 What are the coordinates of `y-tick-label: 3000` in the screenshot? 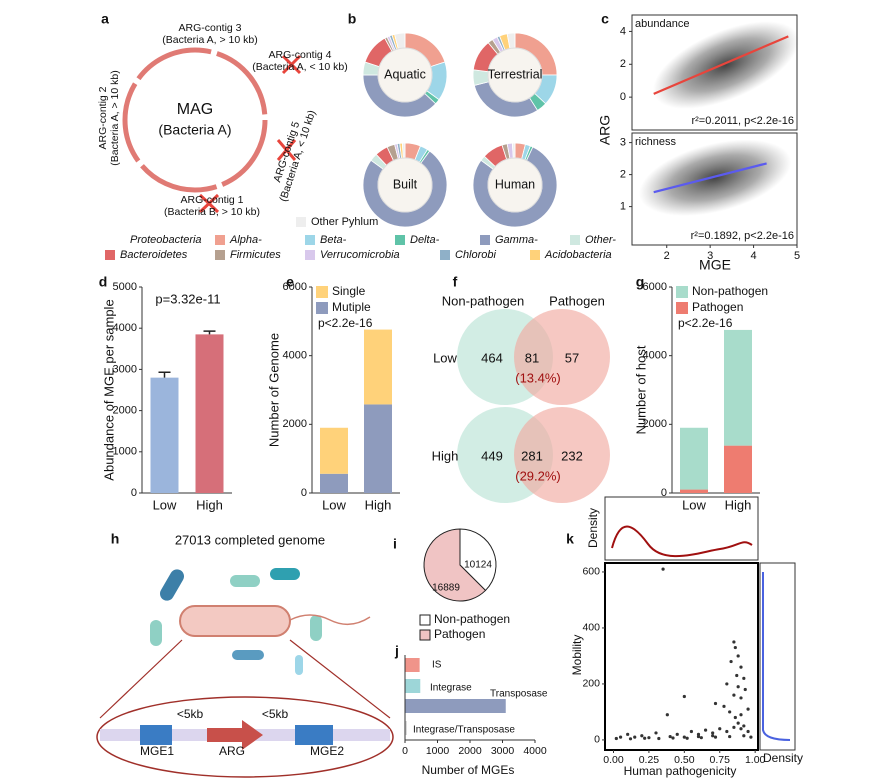 It's located at (125, 369).